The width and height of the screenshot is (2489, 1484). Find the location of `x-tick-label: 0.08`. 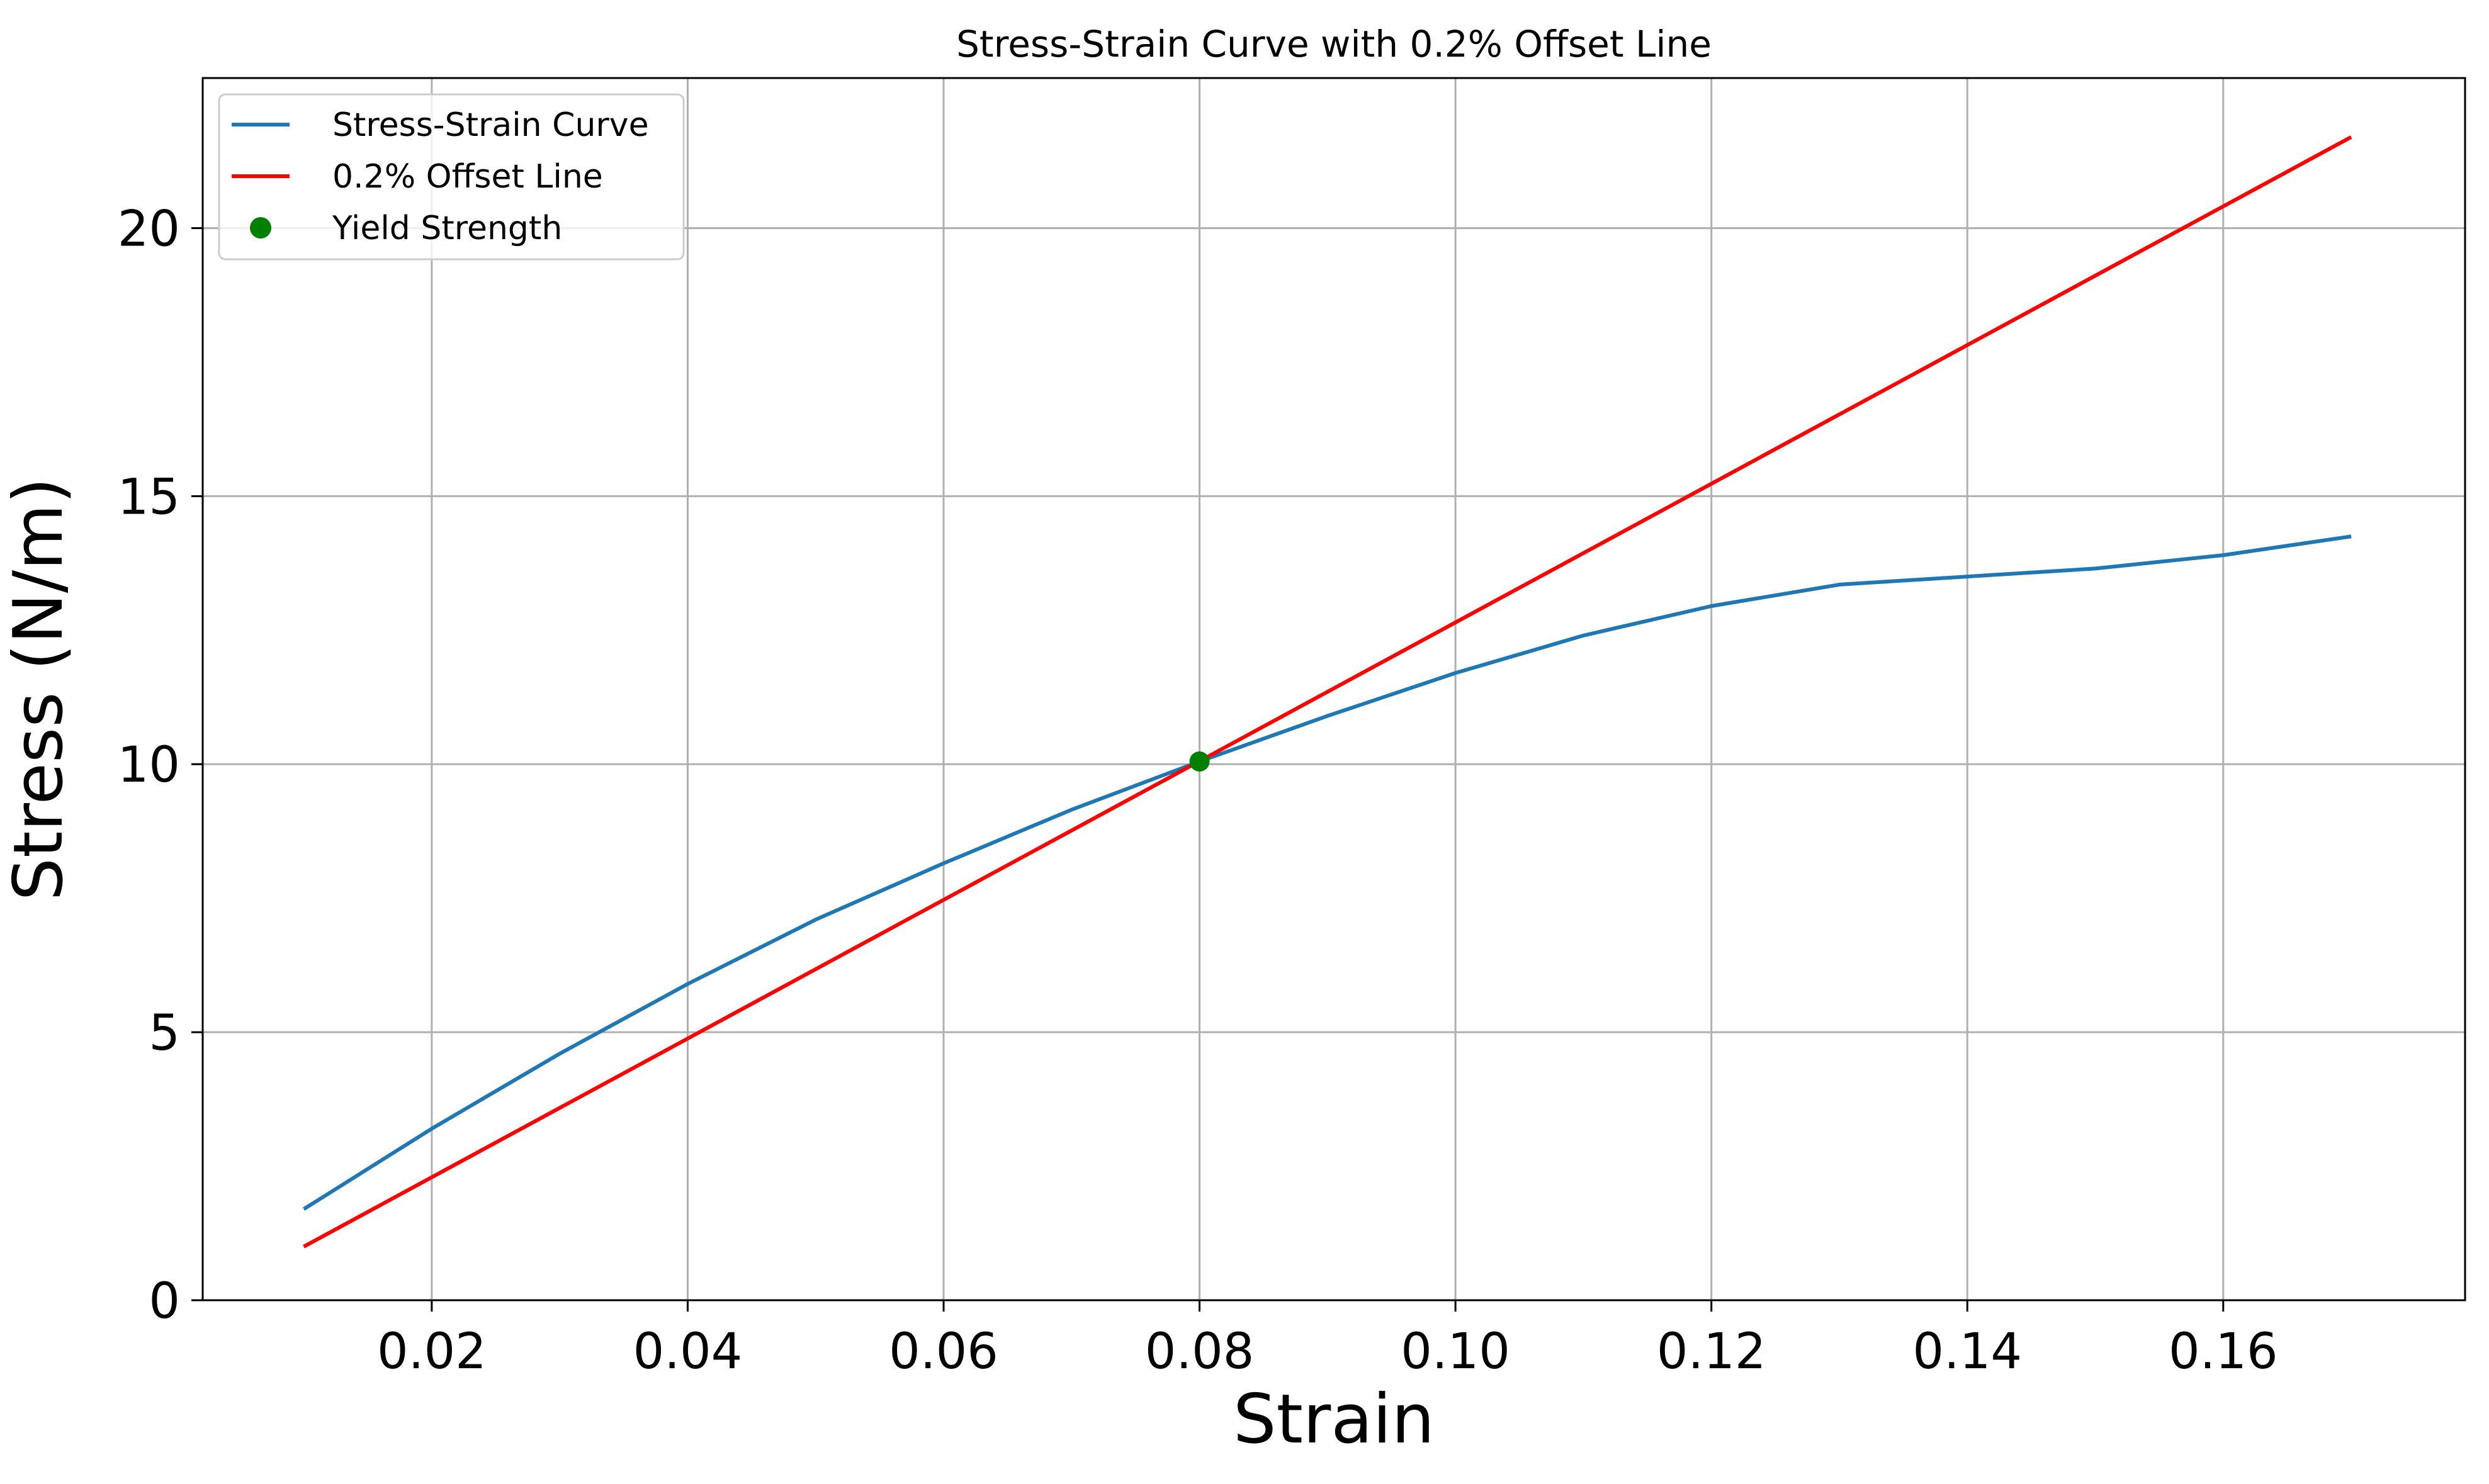

x-tick-label: 0.08 is located at coordinates (1200, 1352).